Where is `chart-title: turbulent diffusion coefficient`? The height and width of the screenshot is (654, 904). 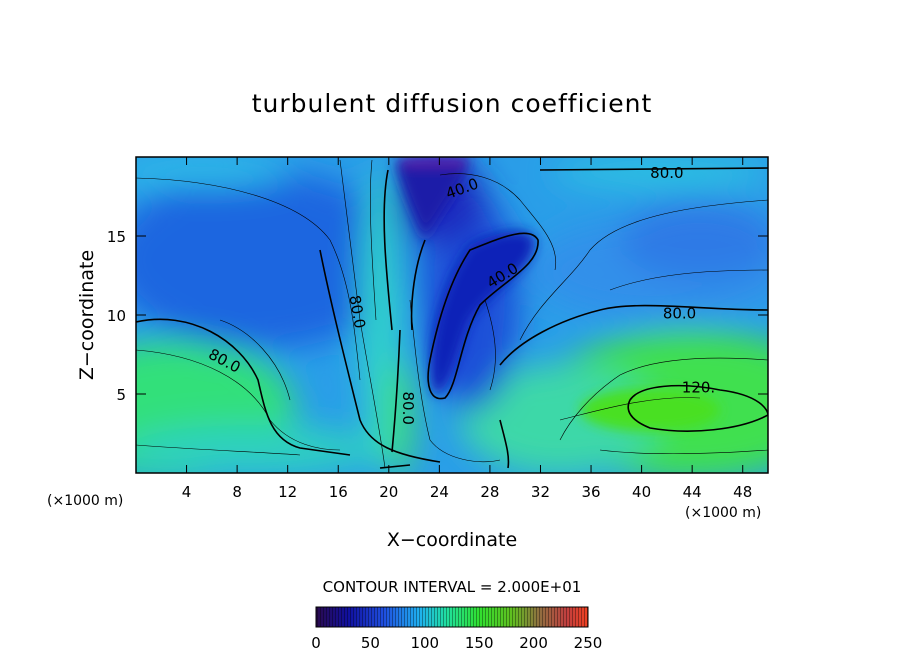 chart-title: turbulent diffusion coefficient is located at coordinates (452, 103).